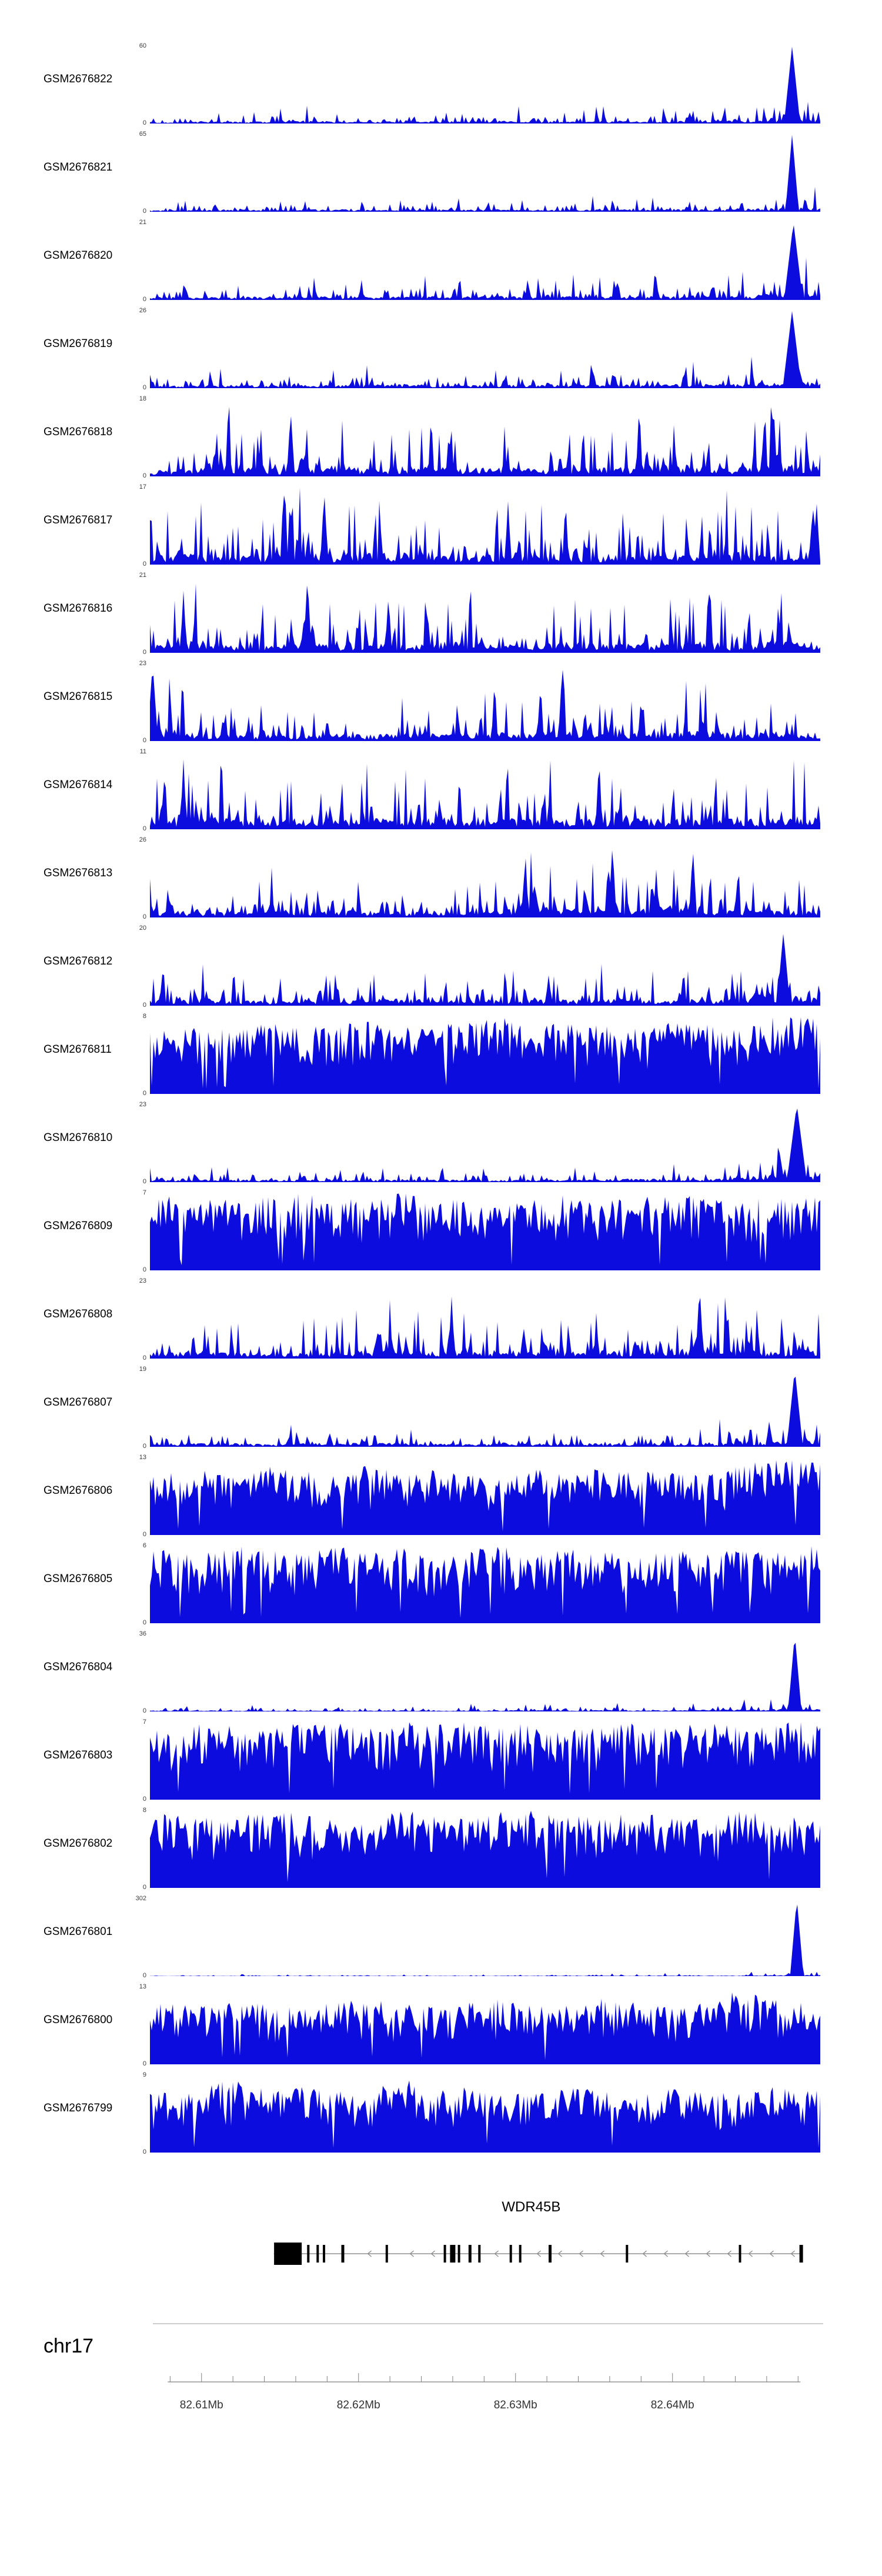 Image resolution: width=882 pixels, height=2576 pixels. I want to click on coverage-track: GSM2676809 7 0, so click(441, 1227).